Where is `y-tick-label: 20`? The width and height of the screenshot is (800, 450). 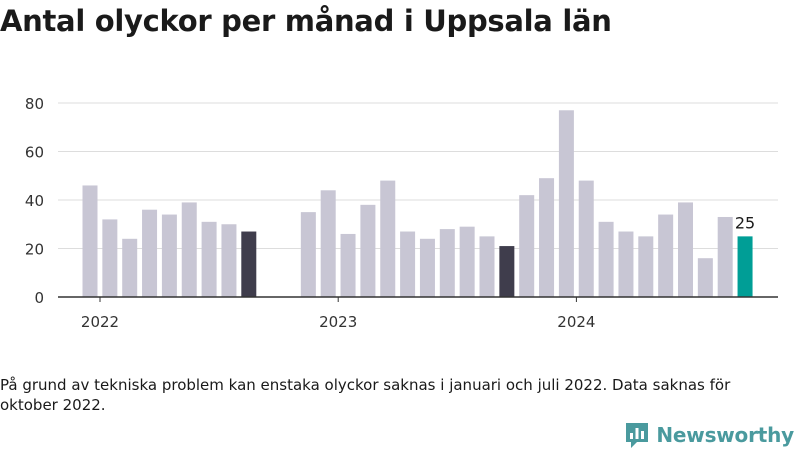
y-tick-label: 20 is located at coordinates (34, 250).